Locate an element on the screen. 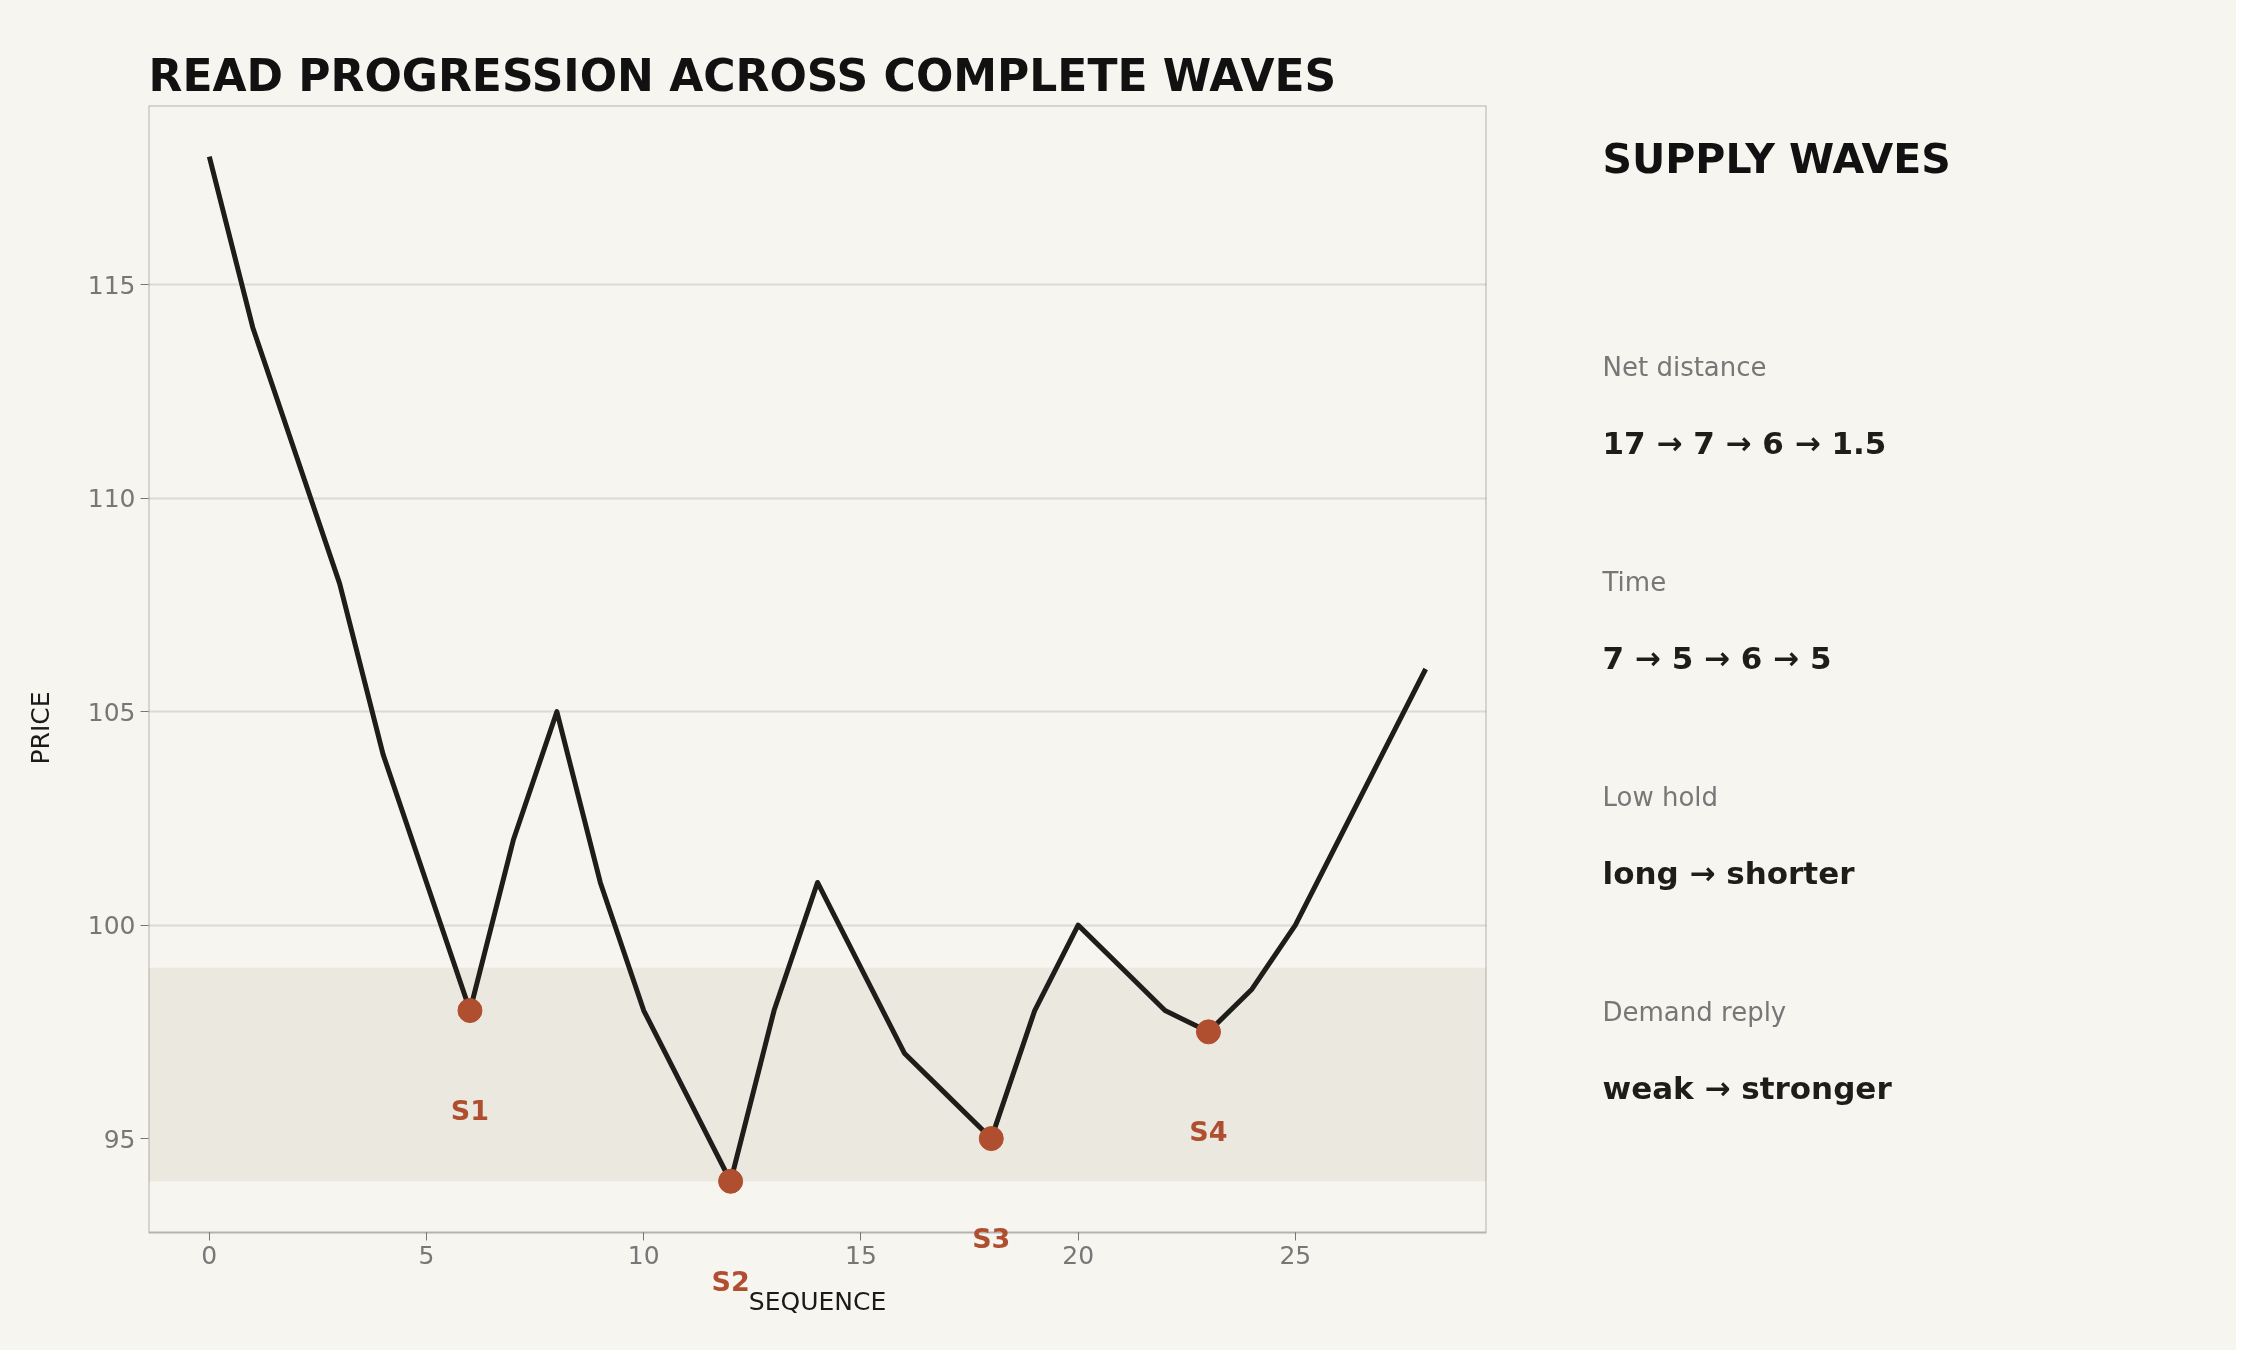  annotation: S3 is located at coordinates (991, 1239).